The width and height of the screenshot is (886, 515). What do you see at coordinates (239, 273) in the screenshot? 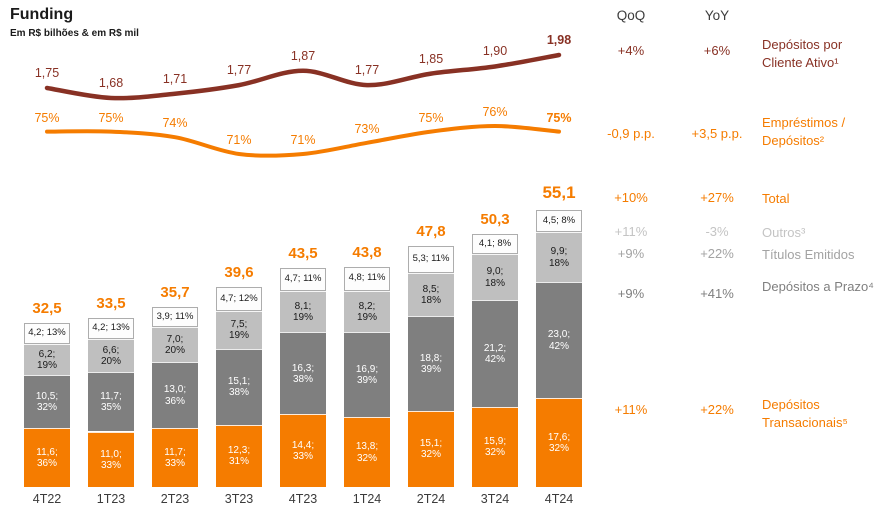
I see `bar-total-label: 39,6` at bounding box center [239, 273].